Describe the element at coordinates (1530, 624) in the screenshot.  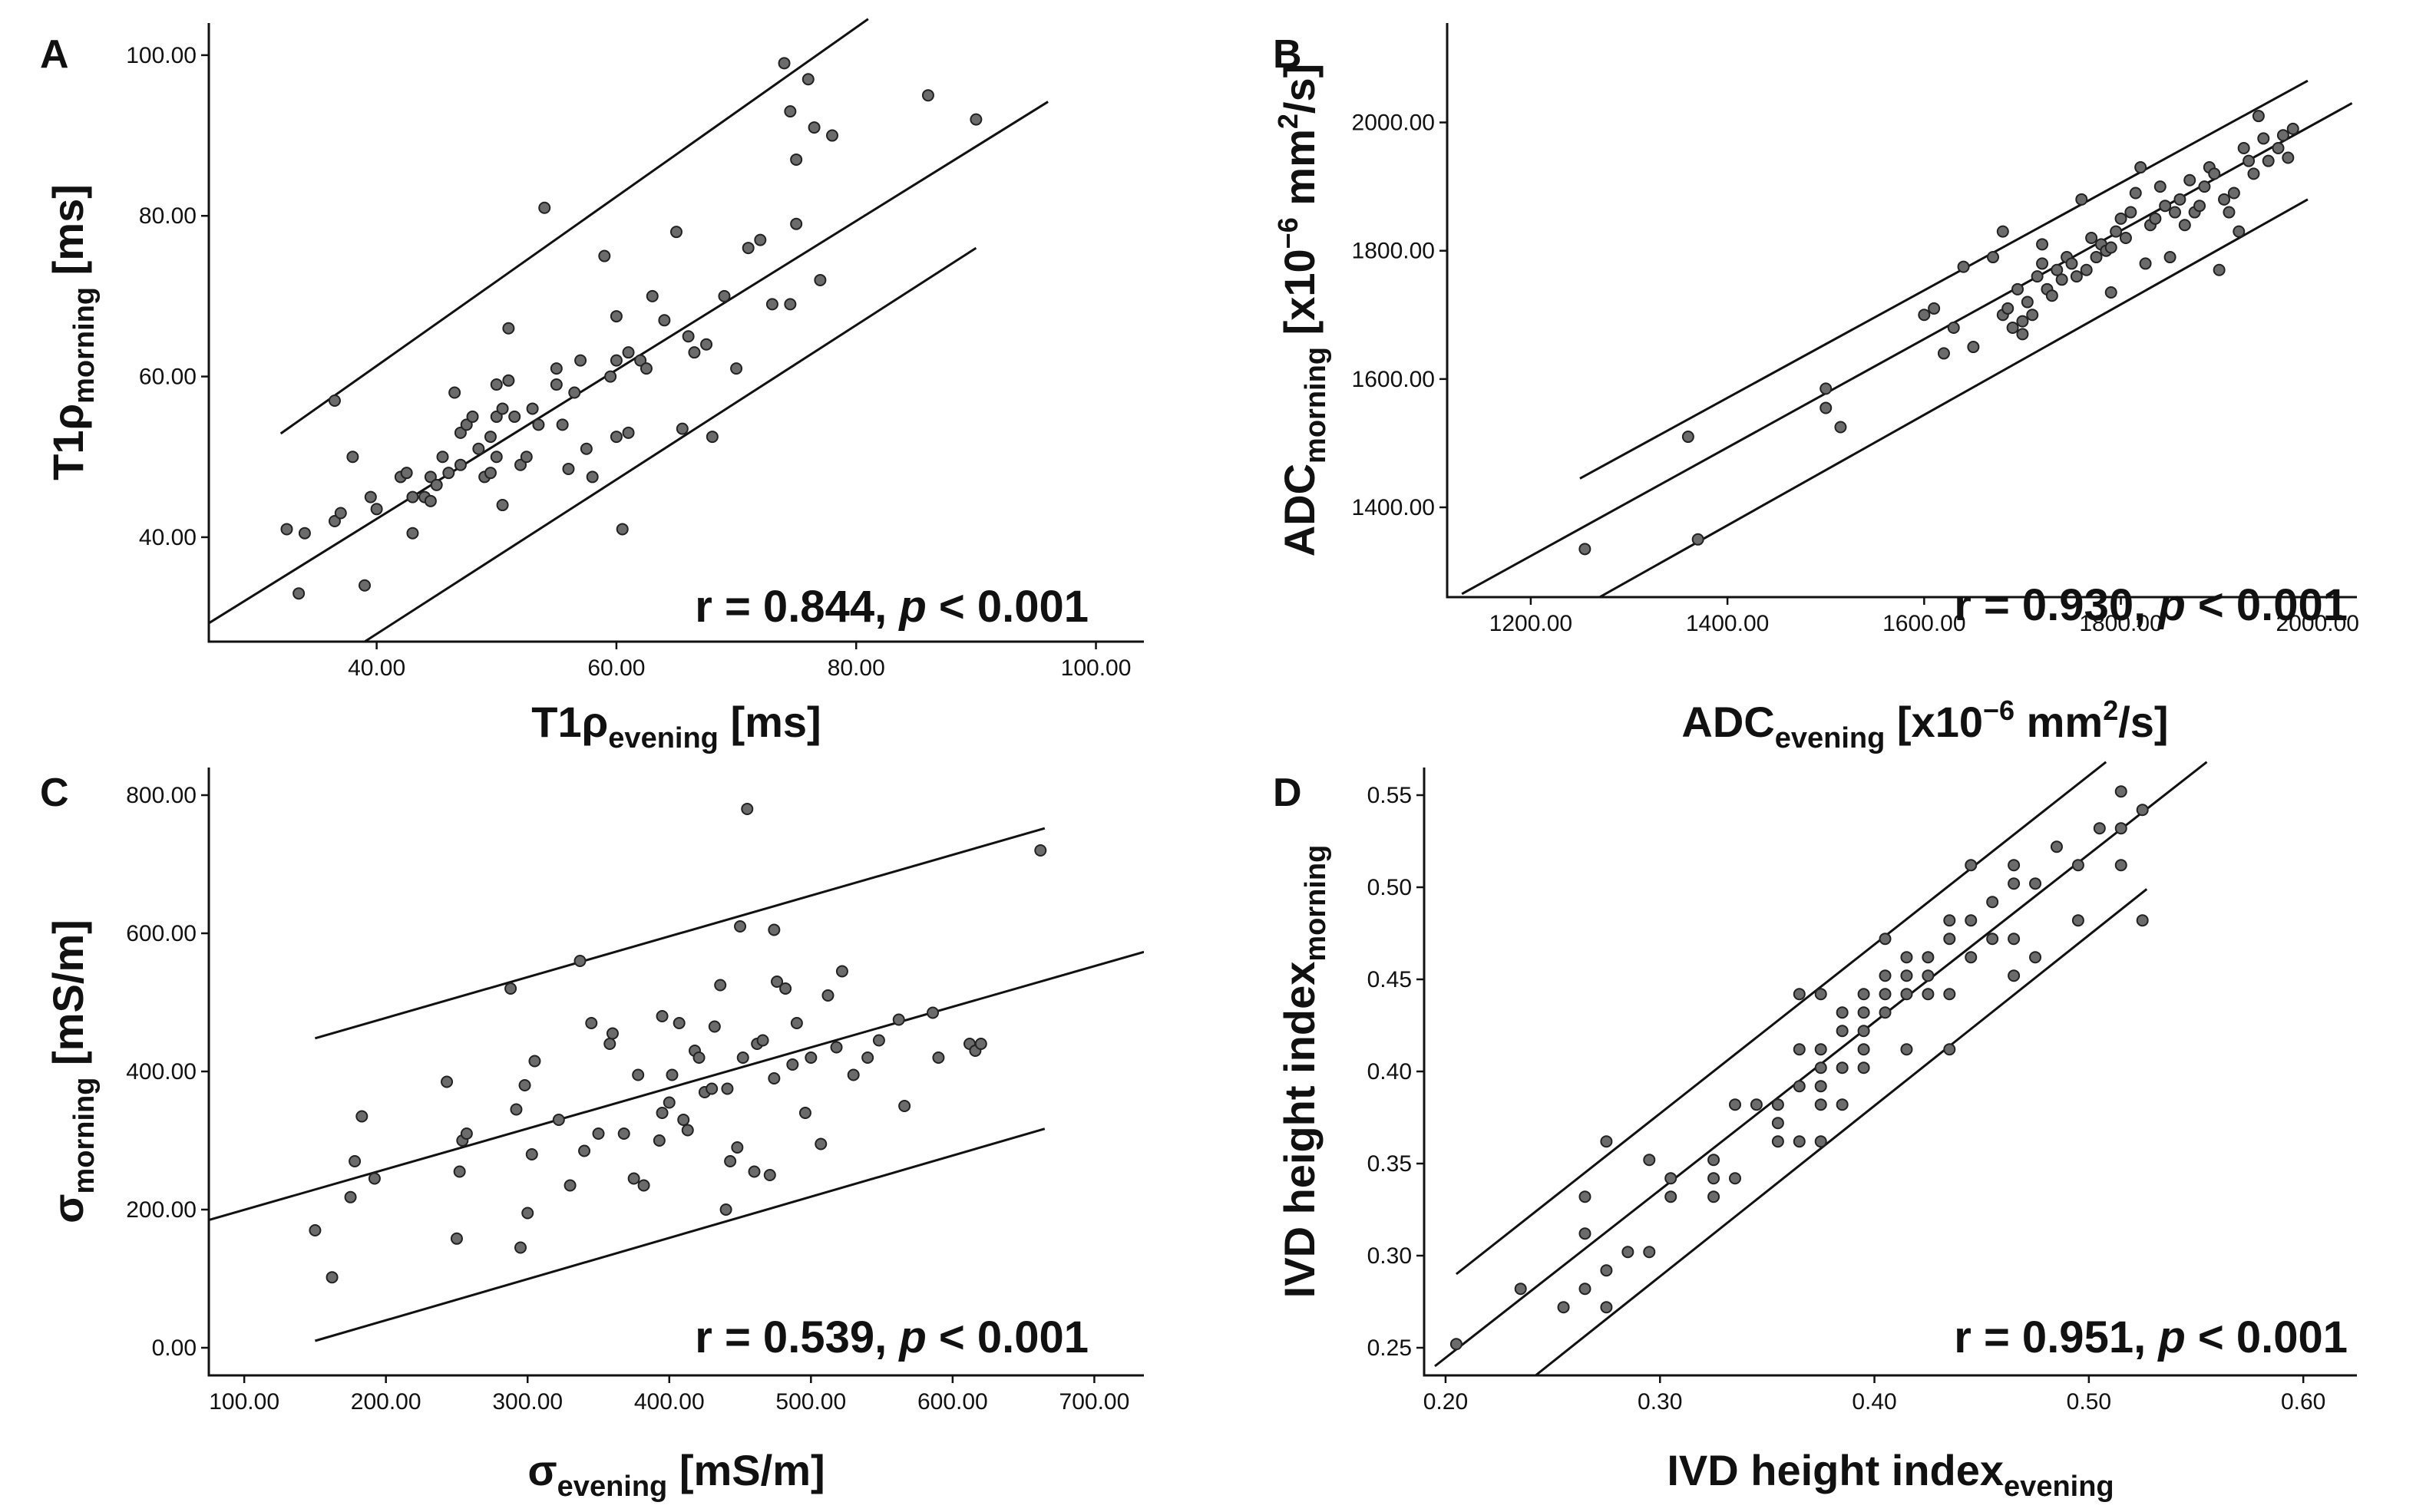
I see `x-tick-label: 1200.00` at that location.